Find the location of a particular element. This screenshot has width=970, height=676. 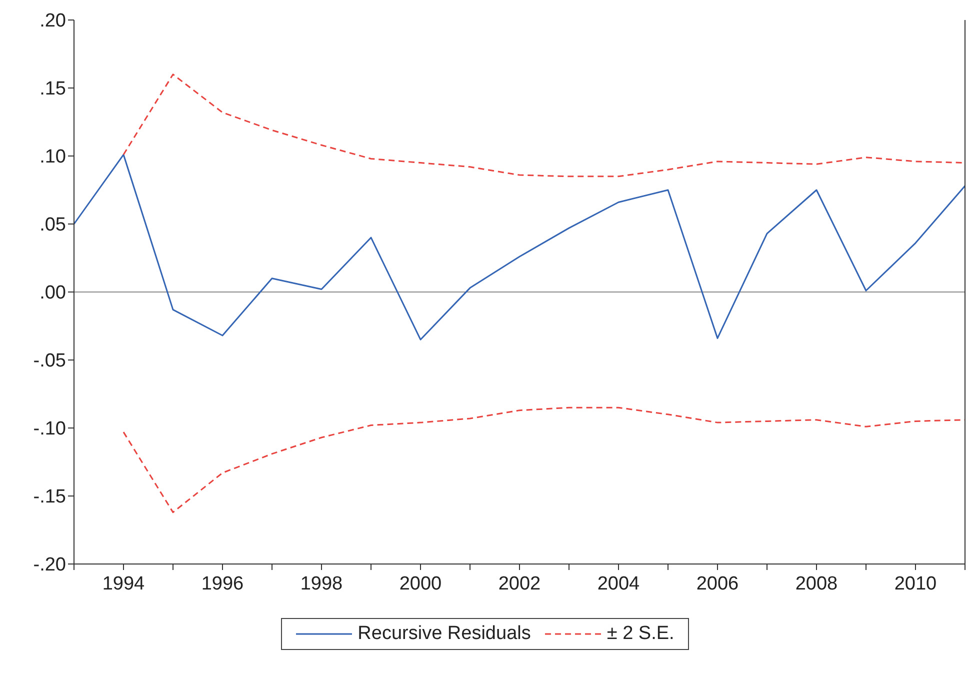

x-tick-label: 2004 is located at coordinates (618, 583).